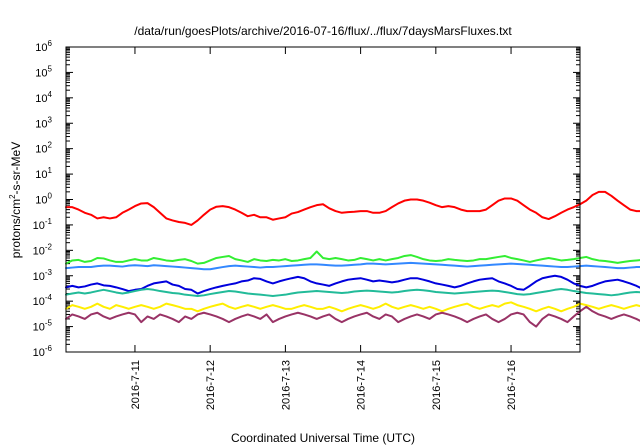 The image size is (640, 448). Describe the element at coordinates (16, 228) in the screenshot. I see `y-axis-label-base: protons/cm` at that location.